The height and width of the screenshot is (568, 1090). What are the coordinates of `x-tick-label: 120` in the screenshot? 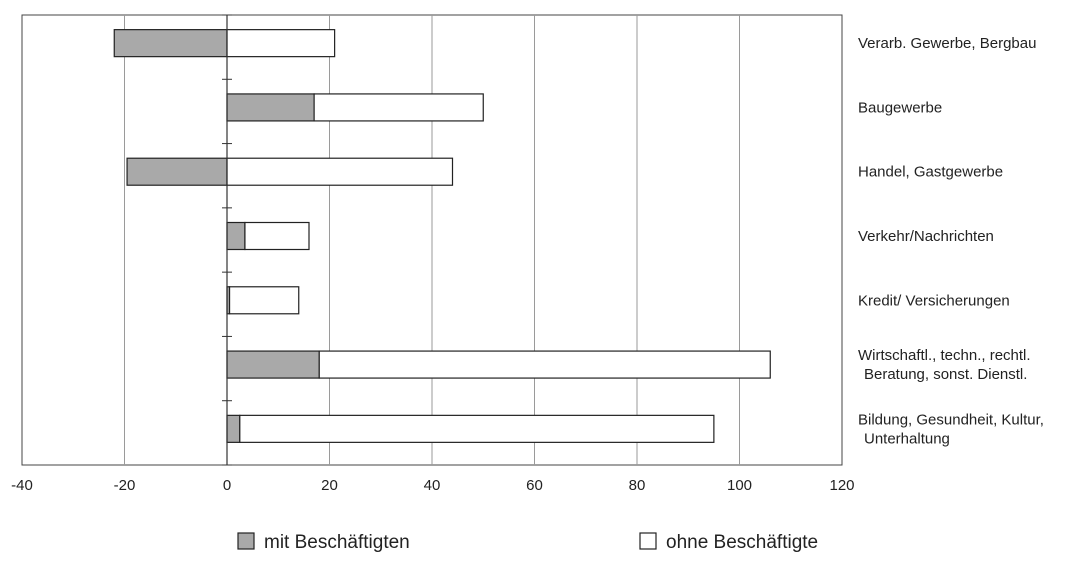 It's located at (841, 485).